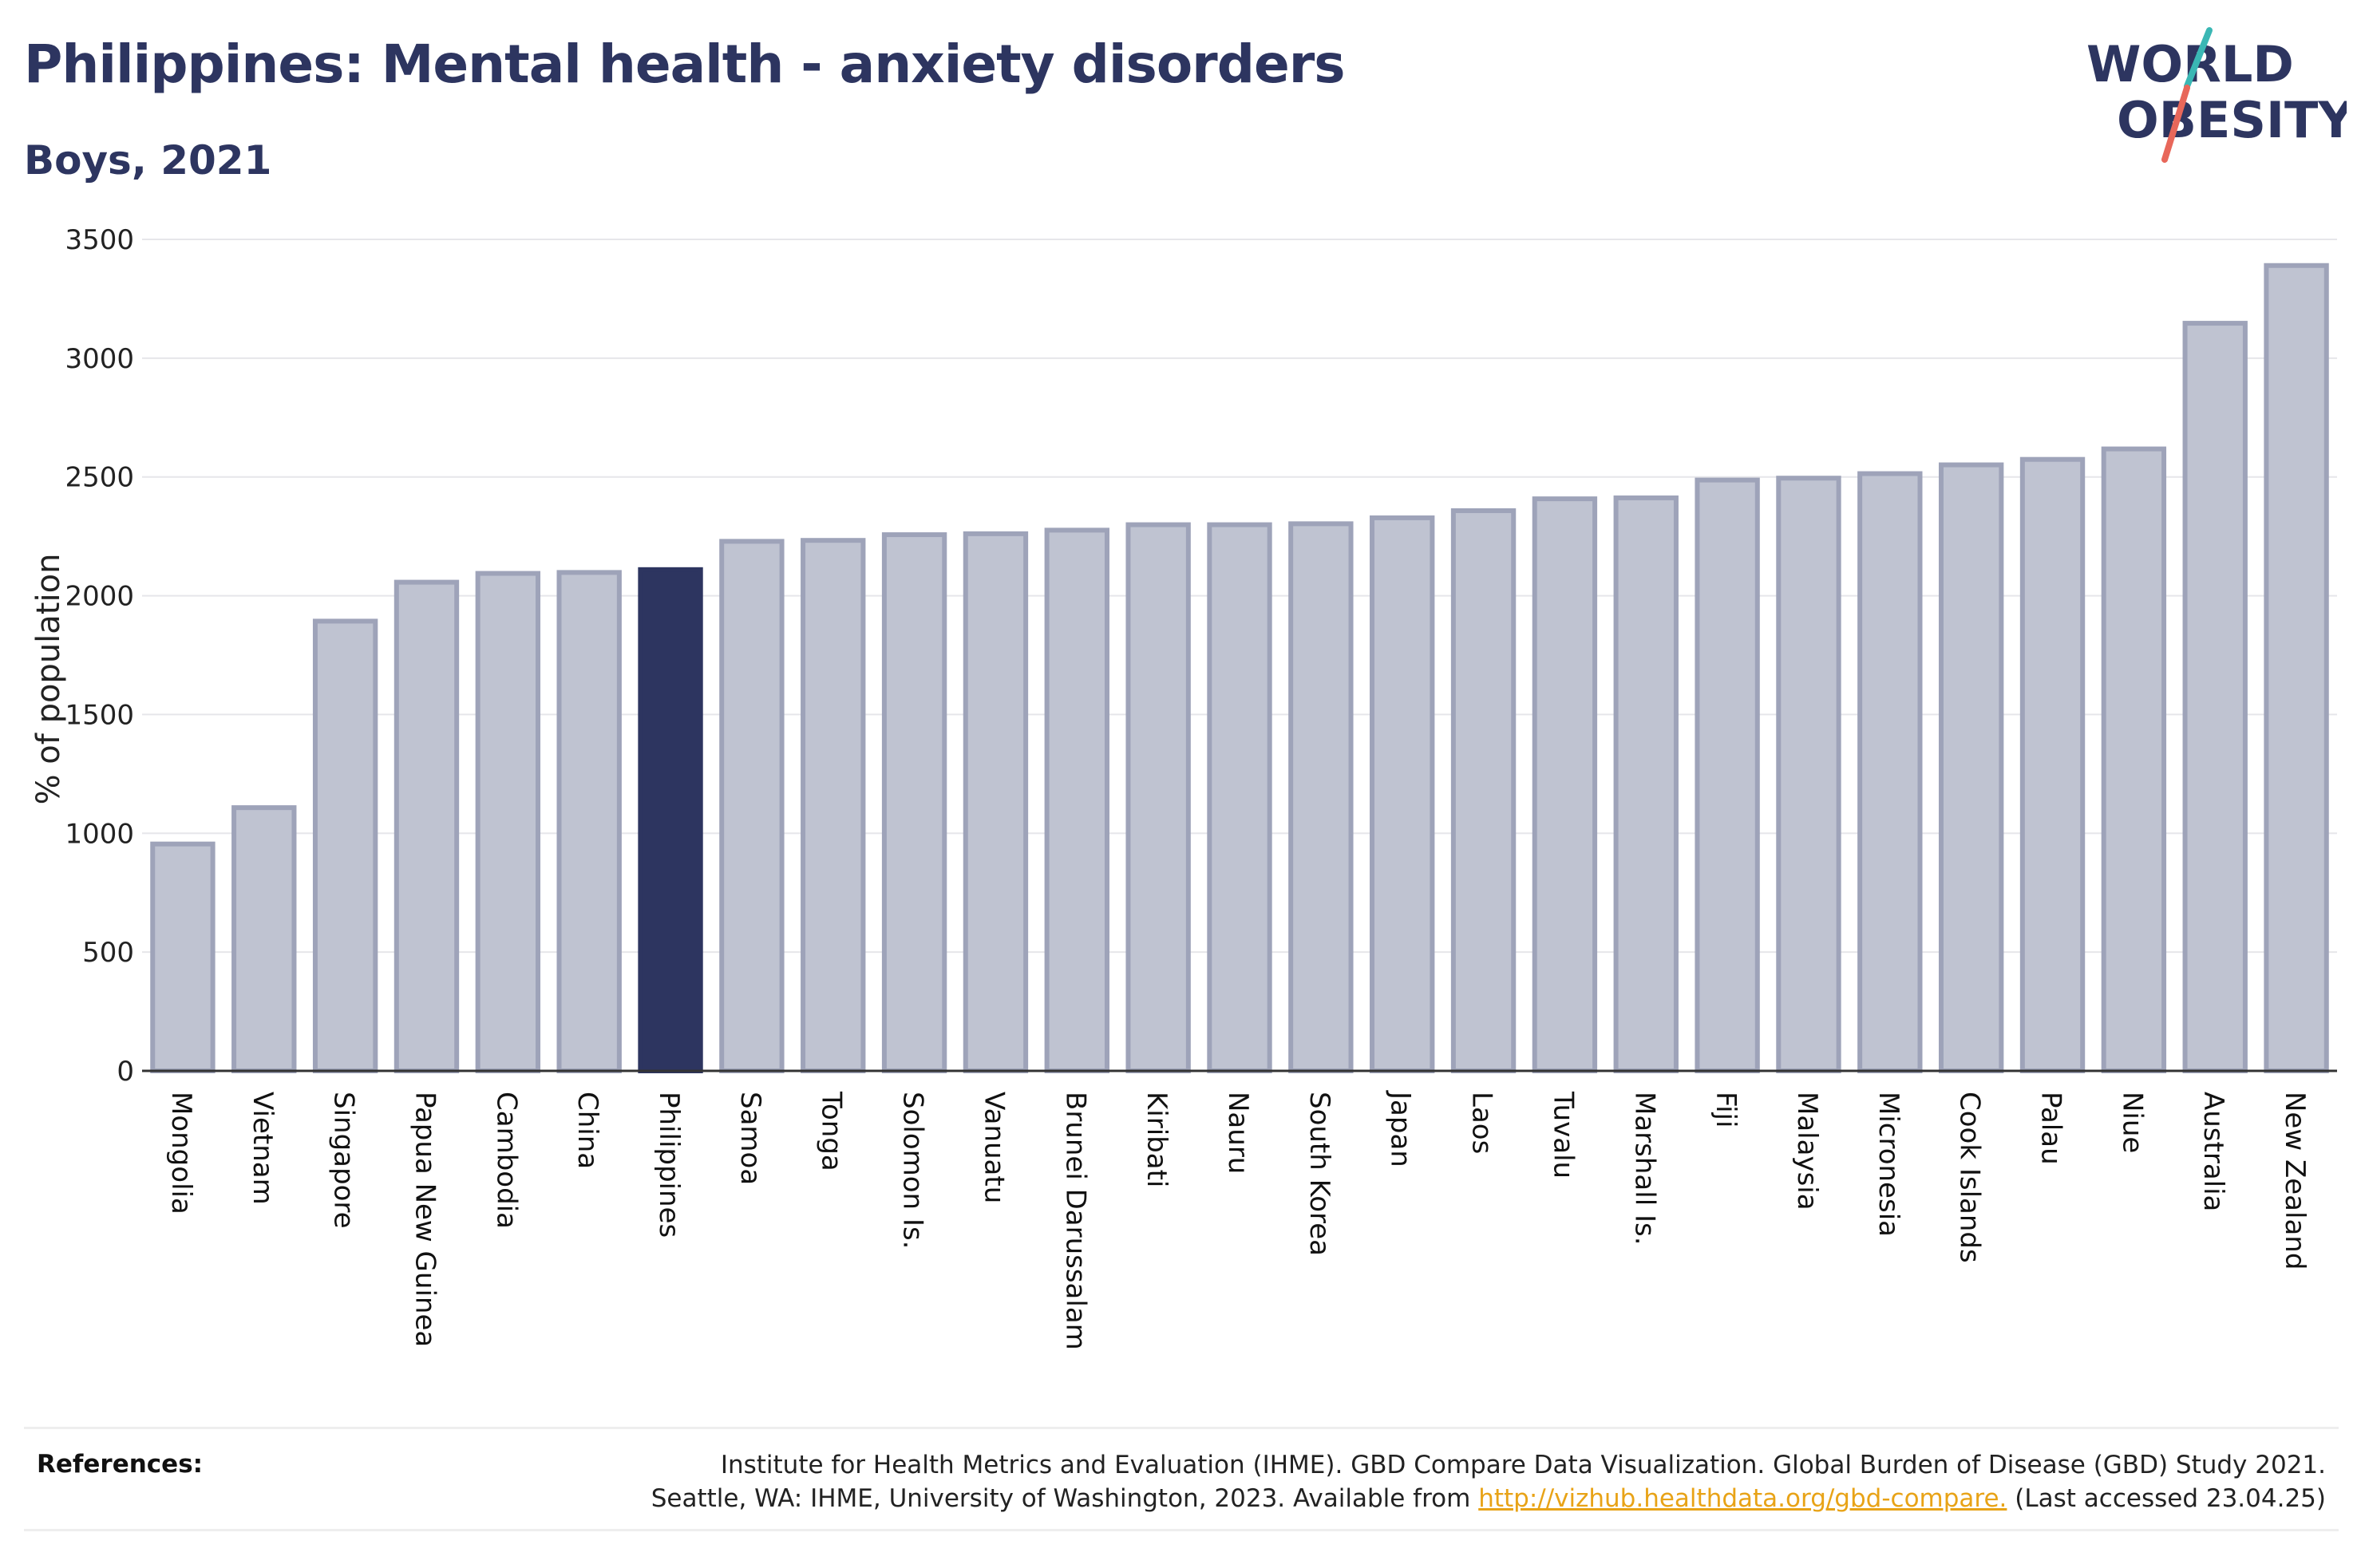 The width and height of the screenshot is (2361, 1568). I want to click on bar-cook-islands, so click(1971, 767).